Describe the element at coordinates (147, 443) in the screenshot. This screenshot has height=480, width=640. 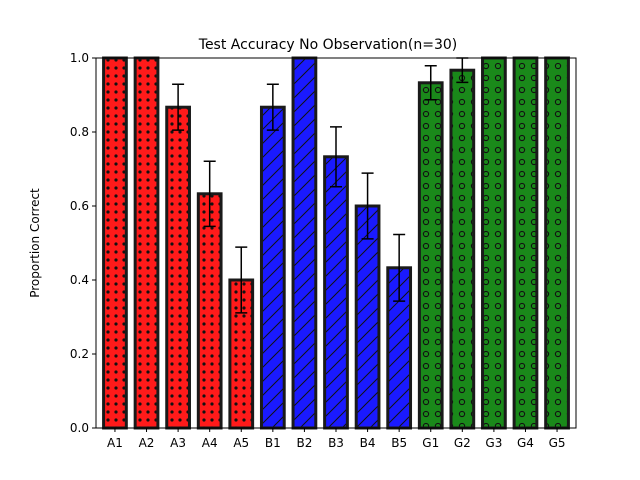
I see `x-tick-label-a2: A2` at that location.